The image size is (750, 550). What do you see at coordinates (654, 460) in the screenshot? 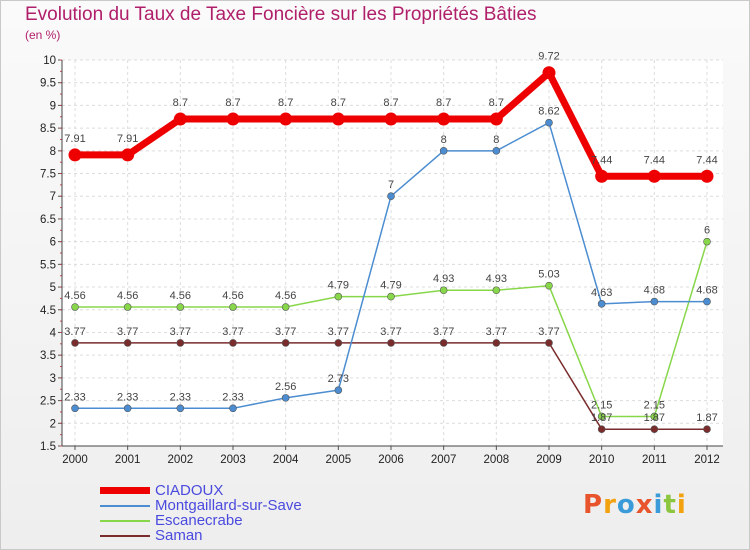
I see `x-tick-label: 2011` at bounding box center [654, 460].